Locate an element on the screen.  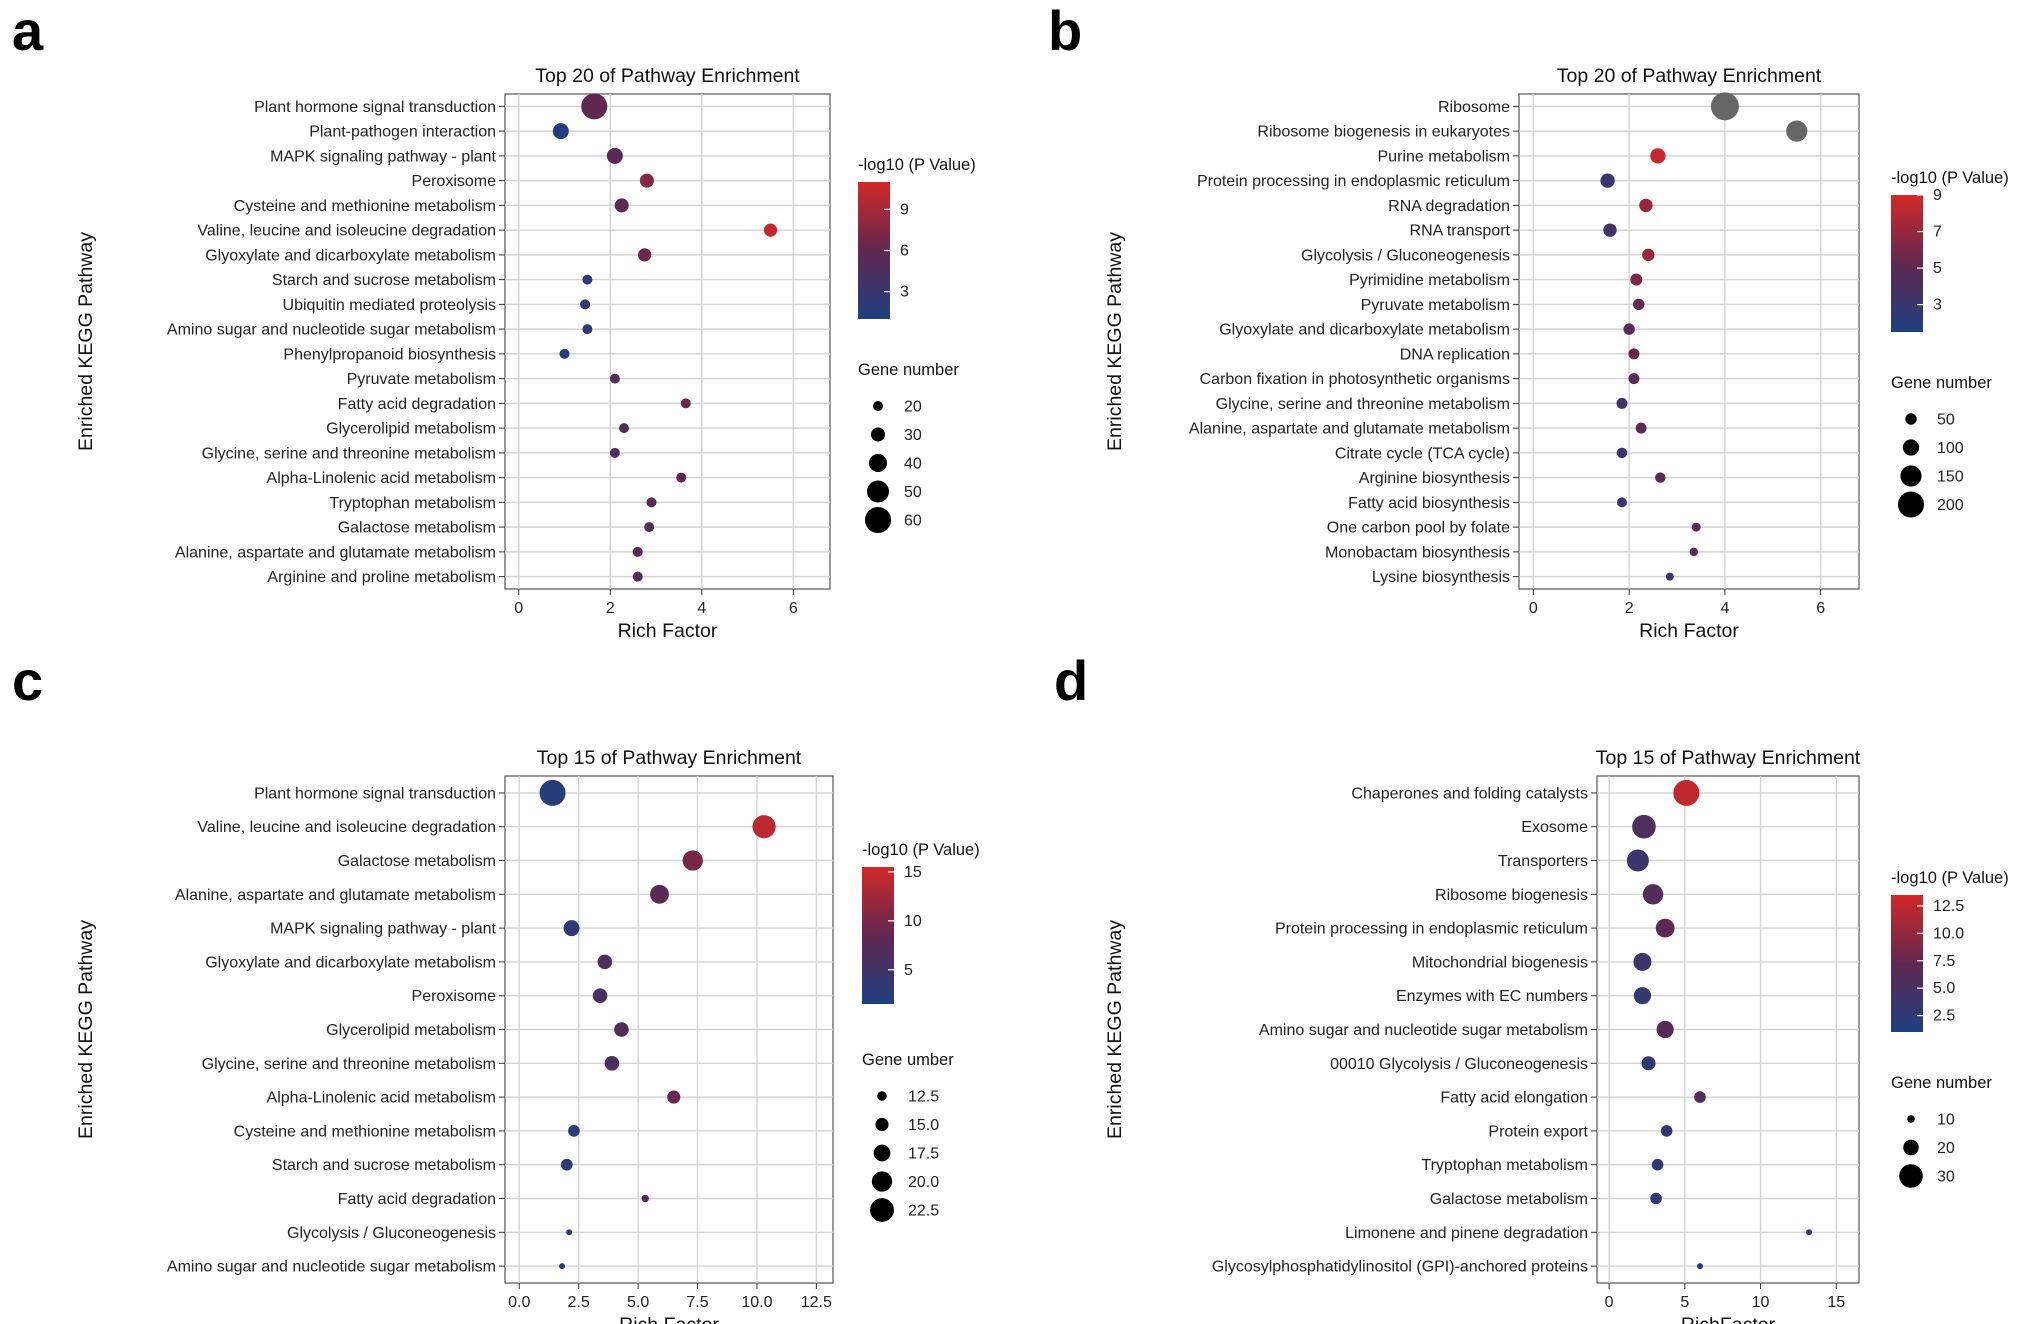
color-bar-tick-label: 9 is located at coordinates (1937, 195).